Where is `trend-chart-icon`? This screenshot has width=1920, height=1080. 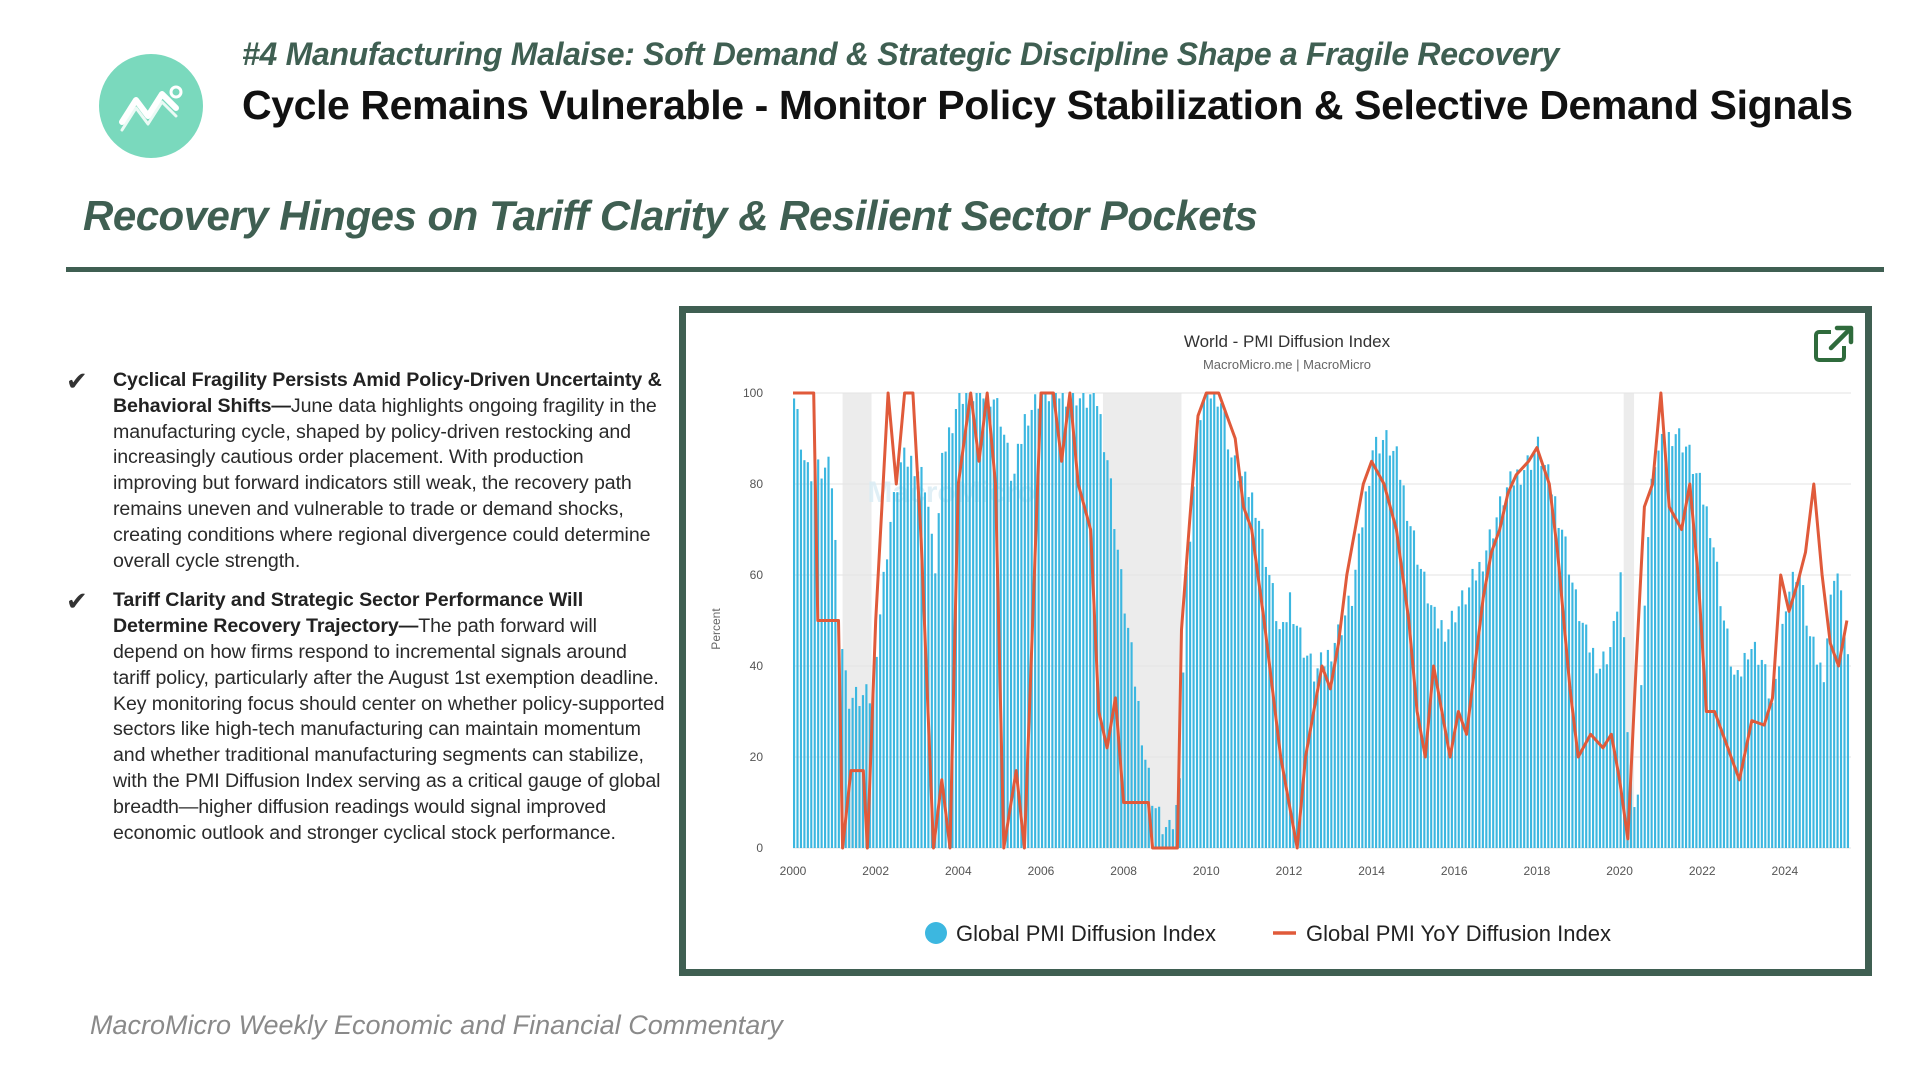
trend-chart-icon is located at coordinates (151, 108).